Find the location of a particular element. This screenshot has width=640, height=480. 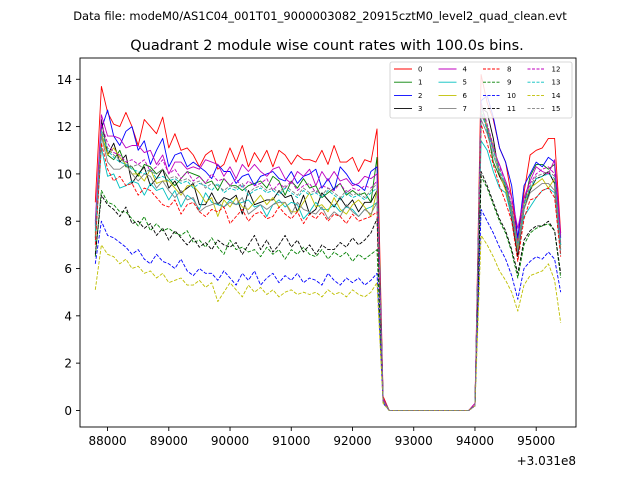

legend-label: 1 is located at coordinates (420, 83).